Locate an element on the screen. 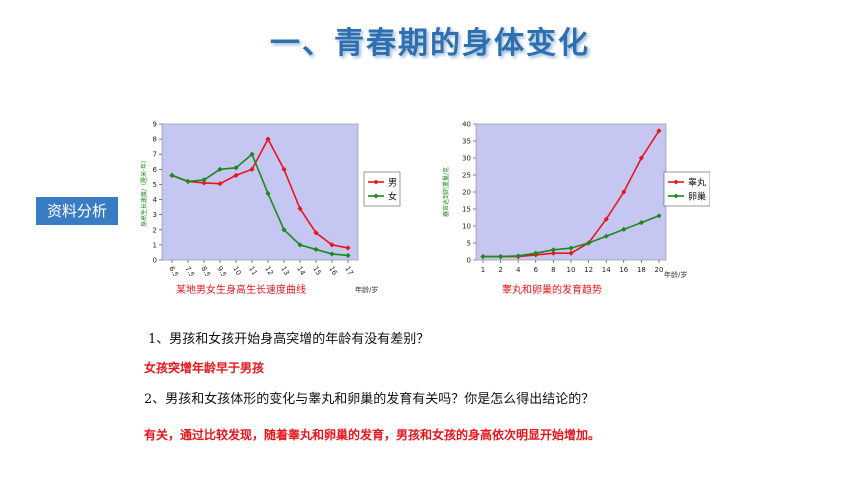  height-chart-xlabel: 年龄/岁 is located at coordinates (367, 290).